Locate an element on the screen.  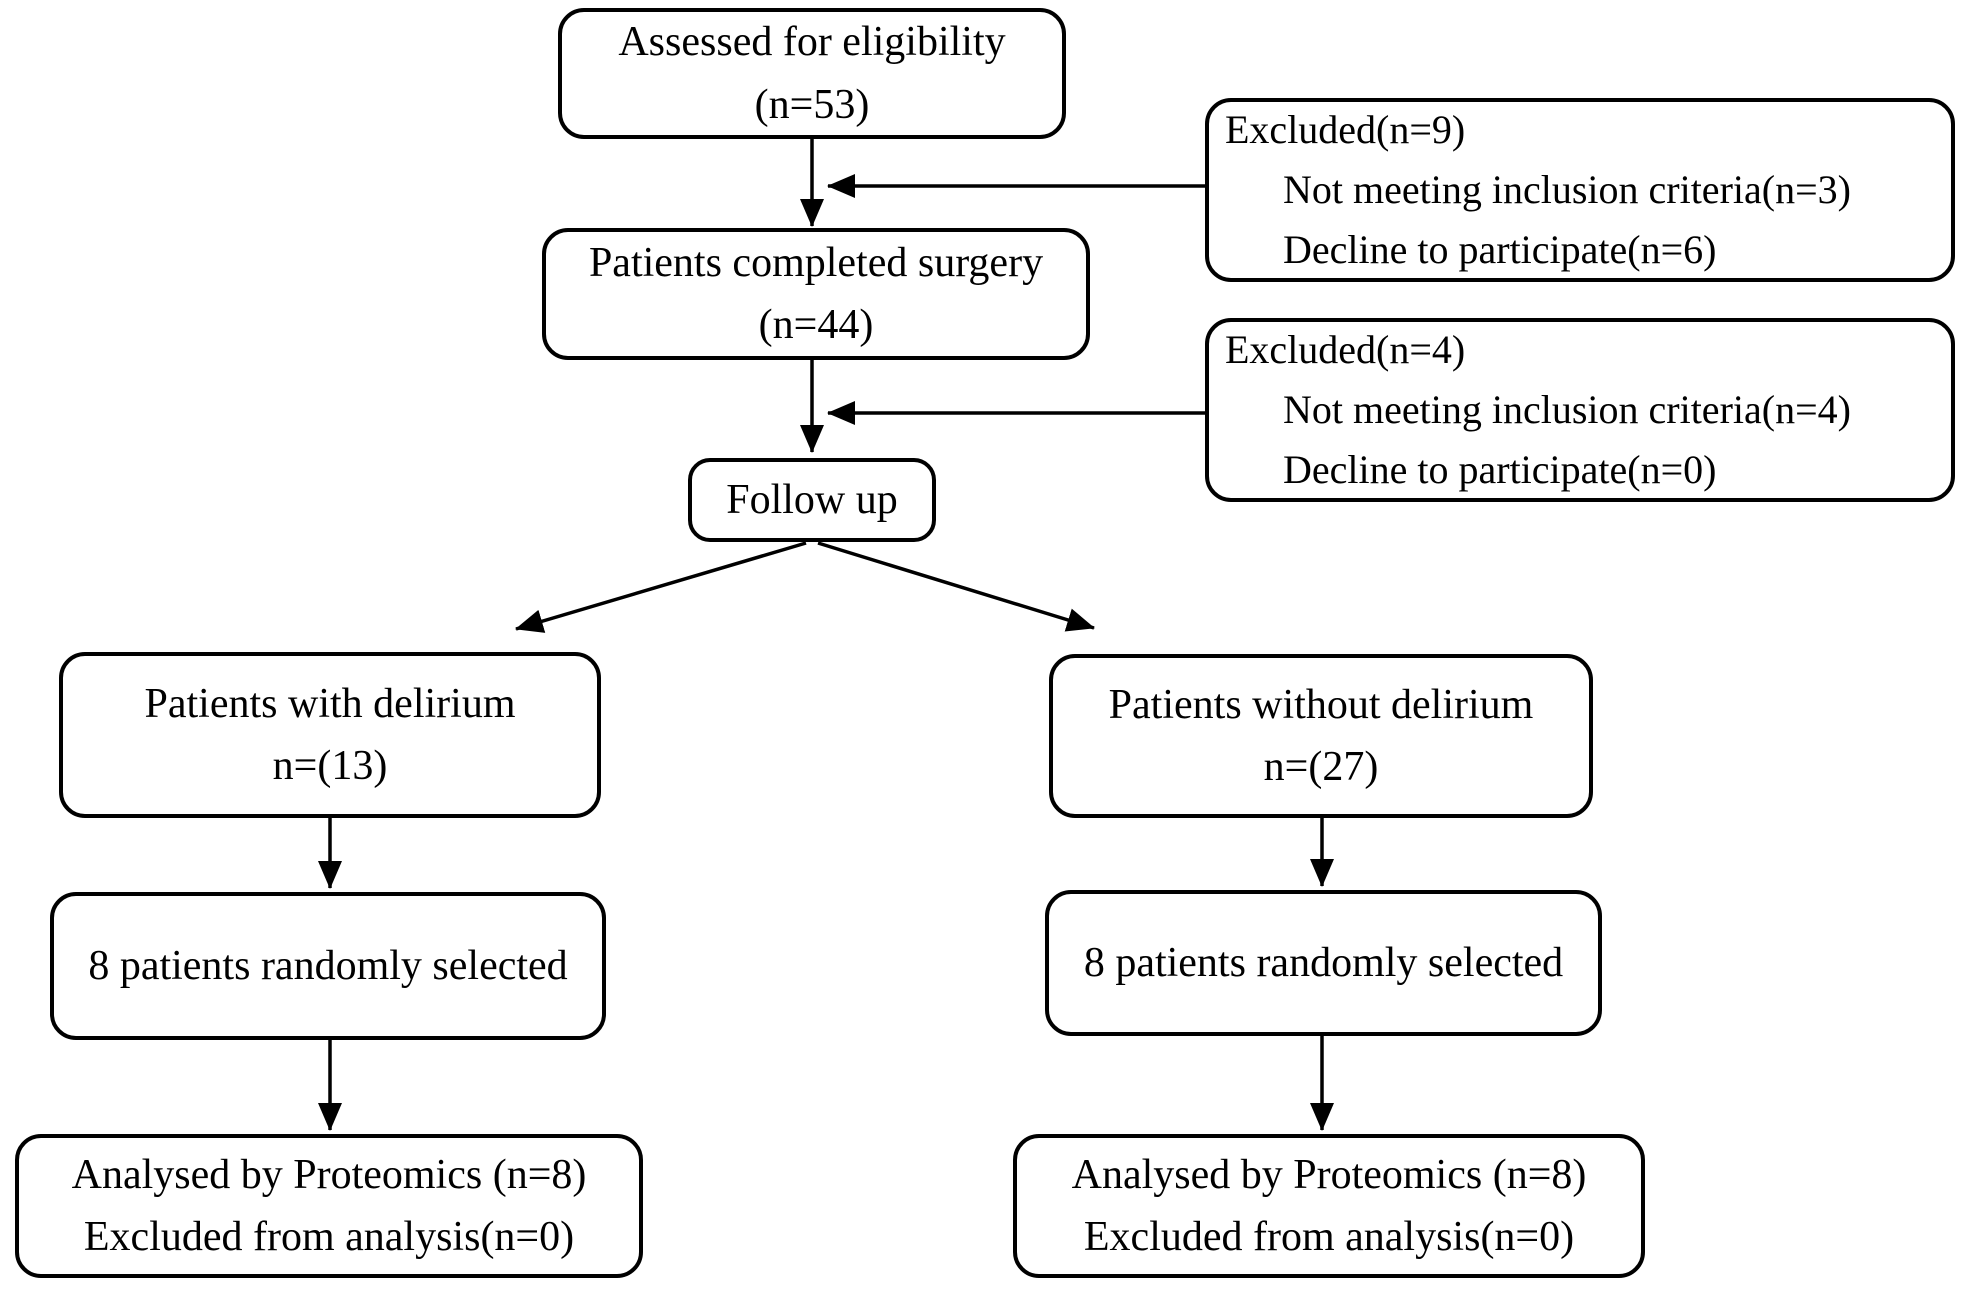
node-assessed-for-eligibility: Assessed for eligibility (n=53) is located at coordinates (812, 73).